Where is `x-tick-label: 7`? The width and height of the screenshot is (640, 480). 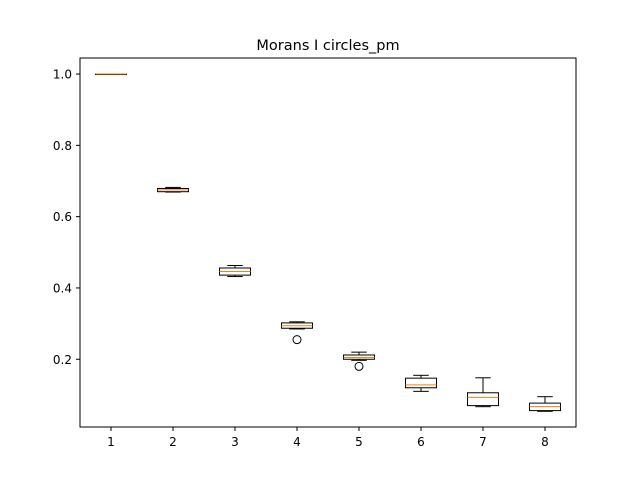
x-tick-label: 7 is located at coordinates (483, 442).